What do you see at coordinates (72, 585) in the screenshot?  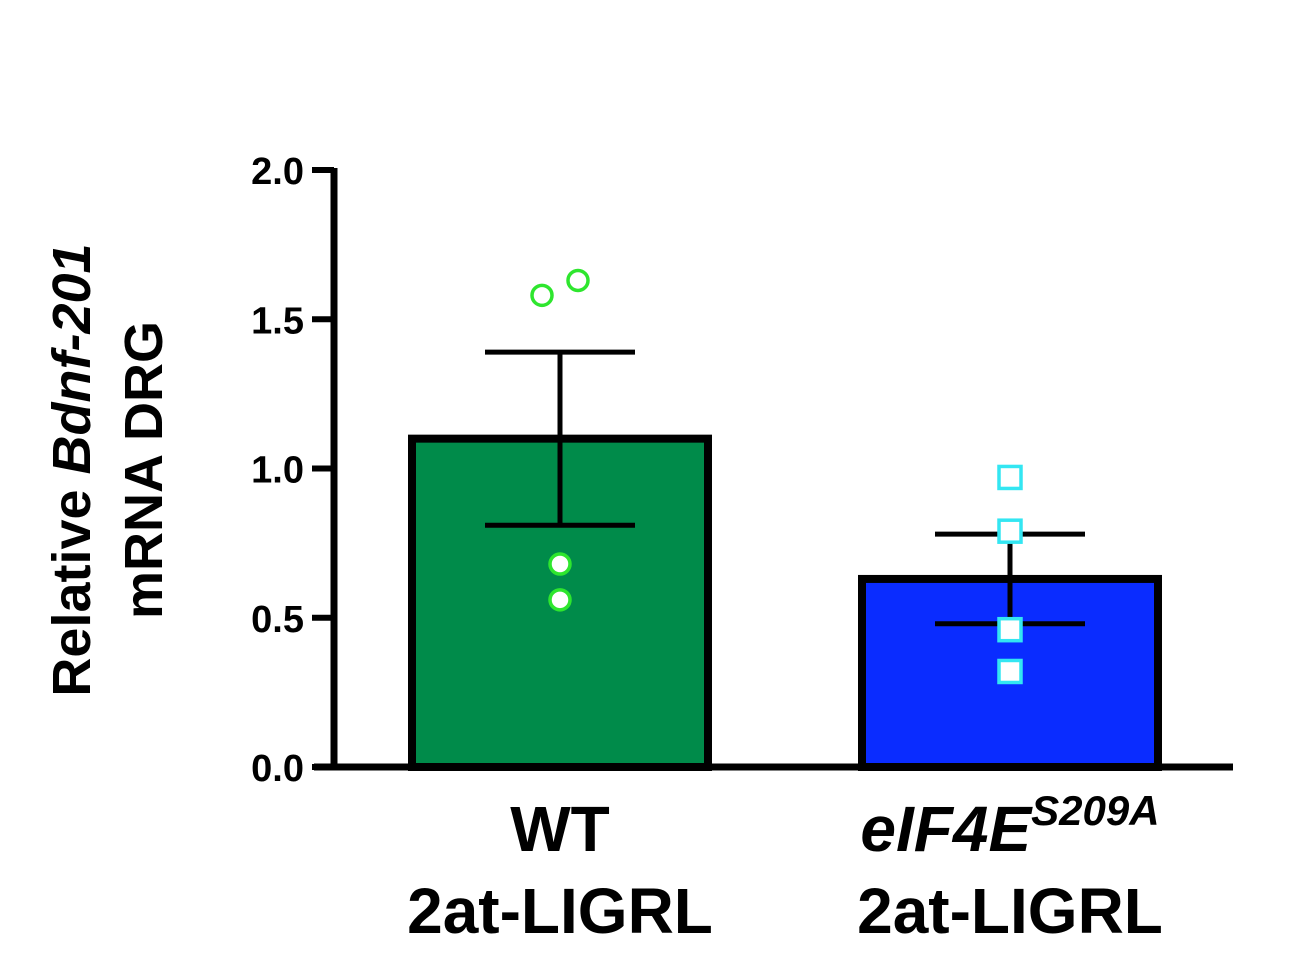 I see `y-axis-title-prefix: Relative` at bounding box center [72, 585].